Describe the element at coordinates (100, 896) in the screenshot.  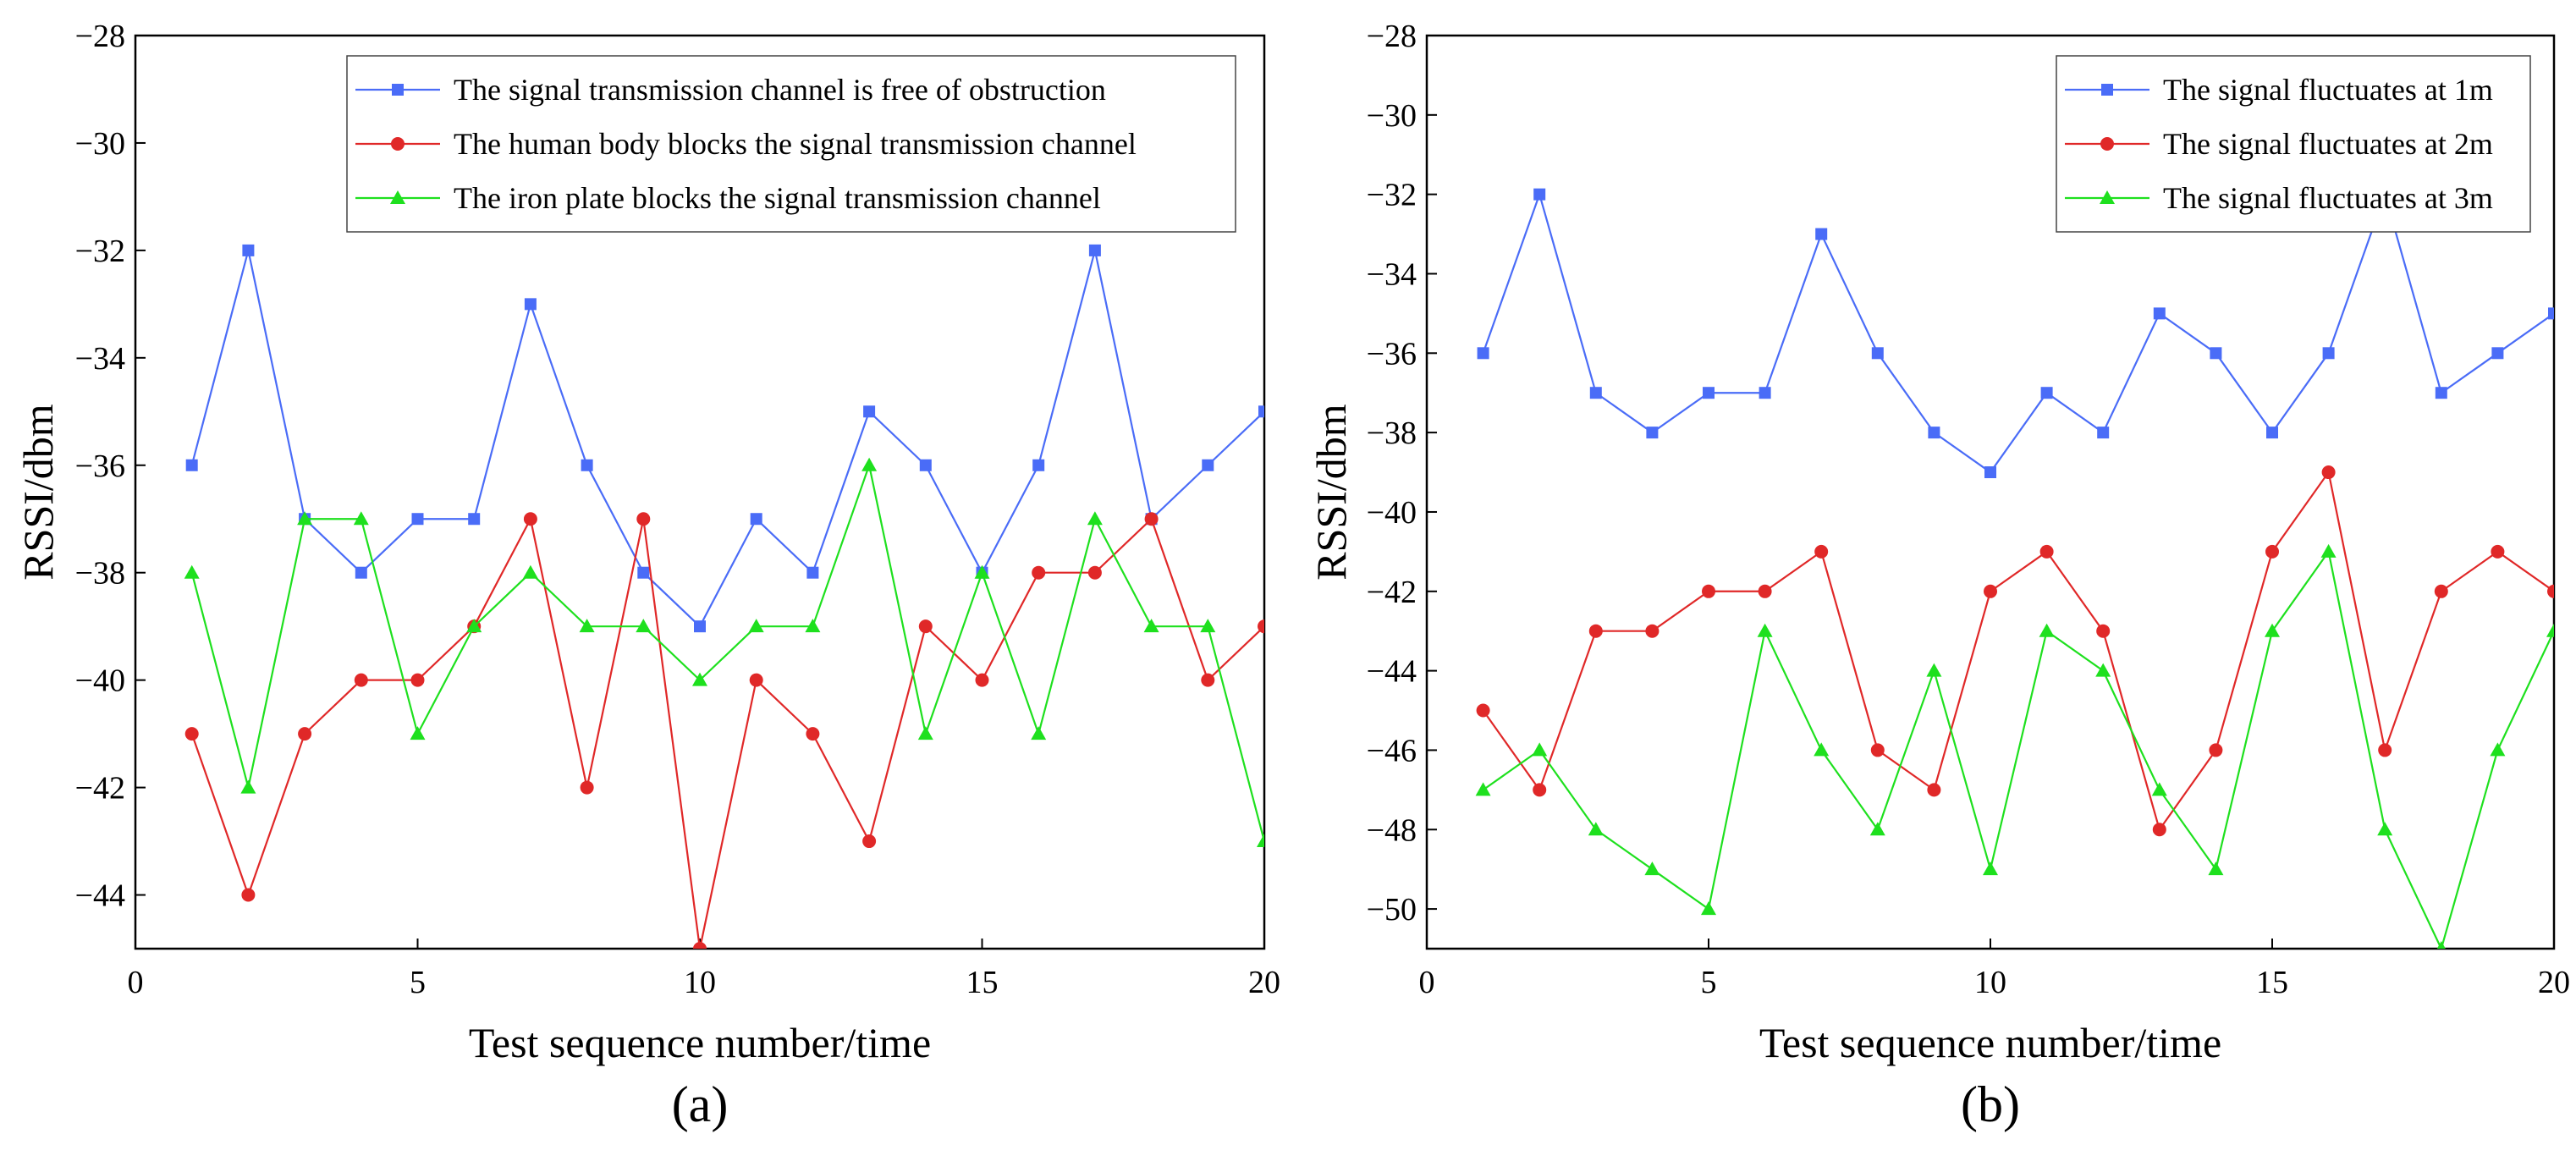
I see `y-tick-label: −44` at that location.